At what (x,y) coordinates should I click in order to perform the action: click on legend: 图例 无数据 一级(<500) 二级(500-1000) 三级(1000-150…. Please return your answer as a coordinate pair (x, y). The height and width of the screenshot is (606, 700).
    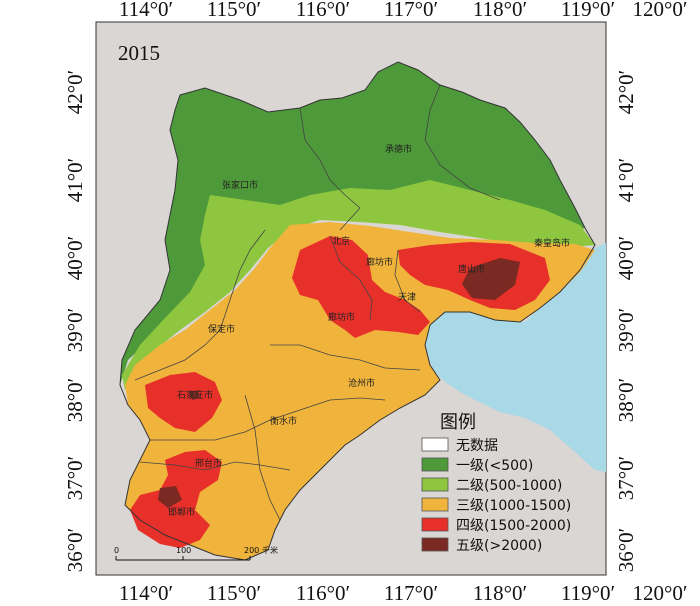
    Looking at the image, I should click on (496, 483).